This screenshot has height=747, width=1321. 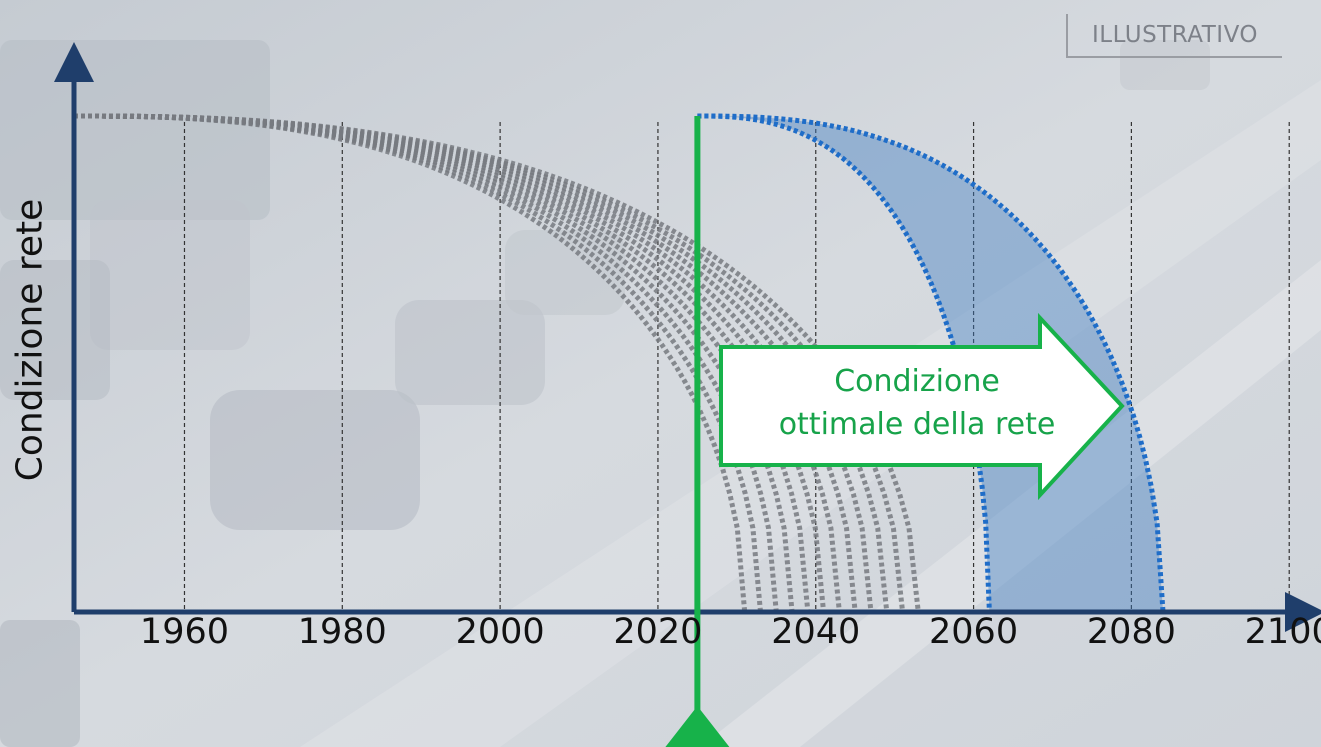 I want to click on illustrative-tag: ILLUSTRATIVO, so click(x=1174, y=36).